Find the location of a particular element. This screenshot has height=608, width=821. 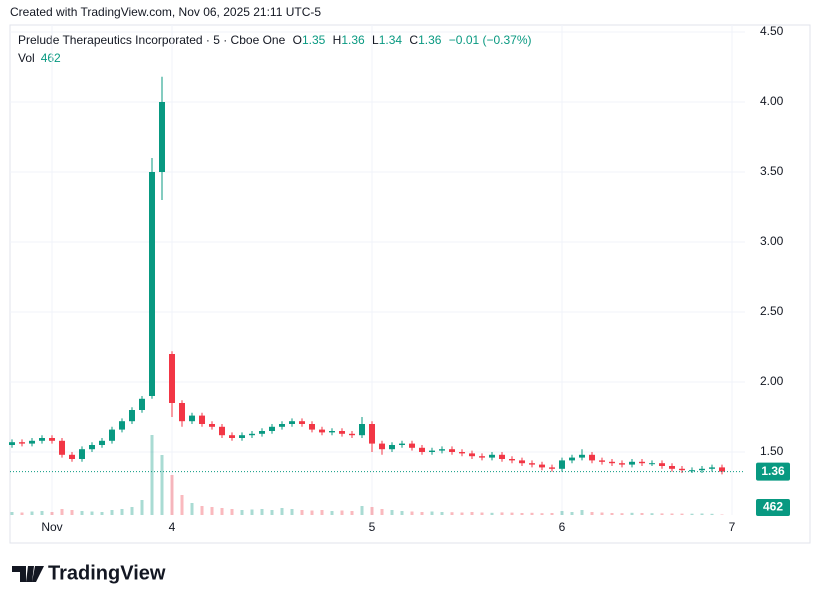

vol-value: 462 is located at coordinates (51, 58).